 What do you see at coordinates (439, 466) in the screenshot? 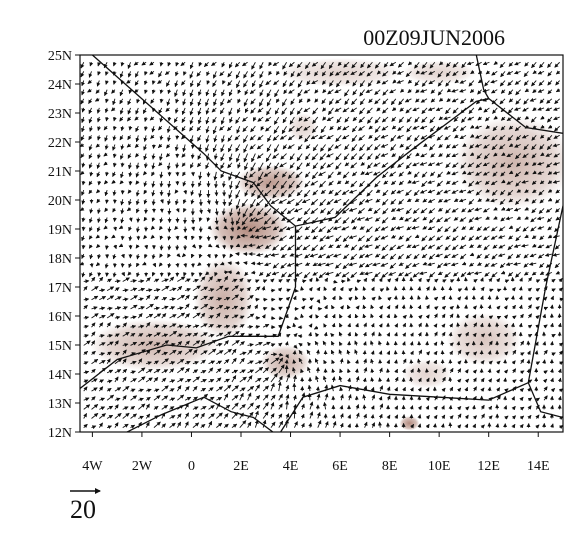
I see `x-tick-label: 10E` at bounding box center [439, 466].